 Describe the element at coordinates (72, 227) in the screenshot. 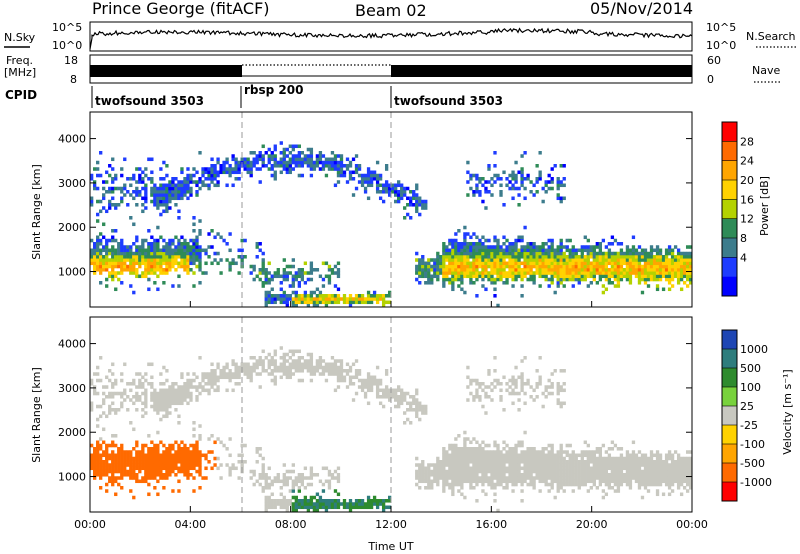

I see `power-ytick-label: 2000` at that location.